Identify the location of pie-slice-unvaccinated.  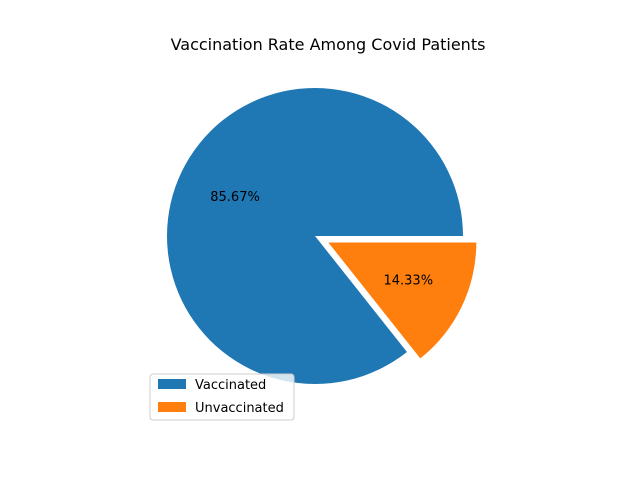
(402, 300).